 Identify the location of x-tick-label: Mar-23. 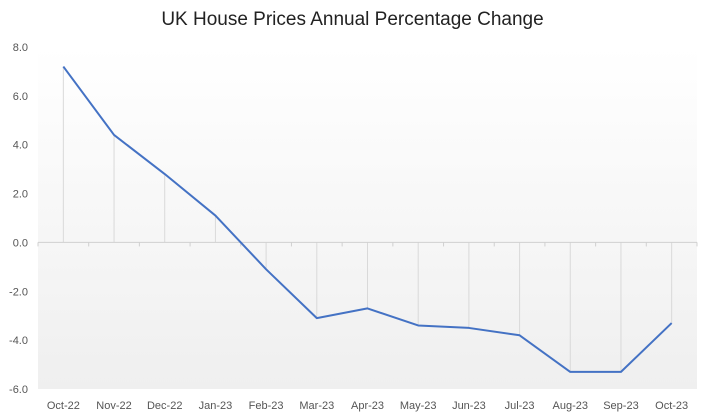
(316, 406).